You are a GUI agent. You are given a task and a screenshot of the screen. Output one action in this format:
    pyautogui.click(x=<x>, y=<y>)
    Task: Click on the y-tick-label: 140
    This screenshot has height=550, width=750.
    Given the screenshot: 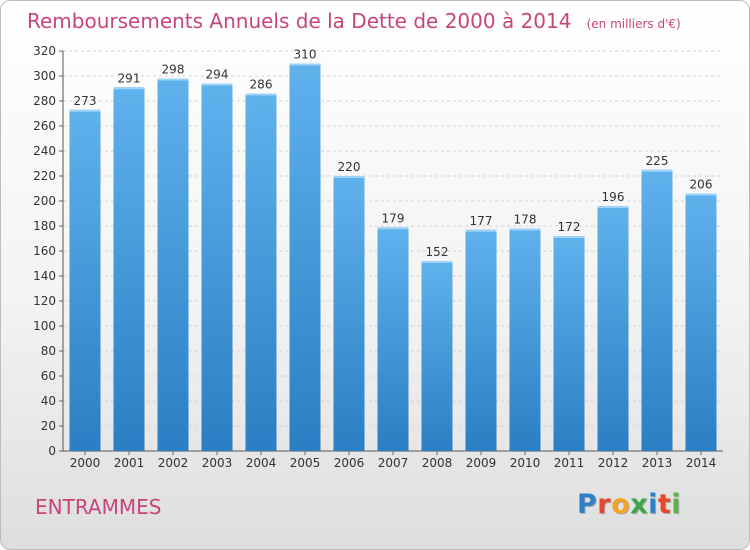 What is the action you would take?
    pyautogui.click(x=44, y=276)
    